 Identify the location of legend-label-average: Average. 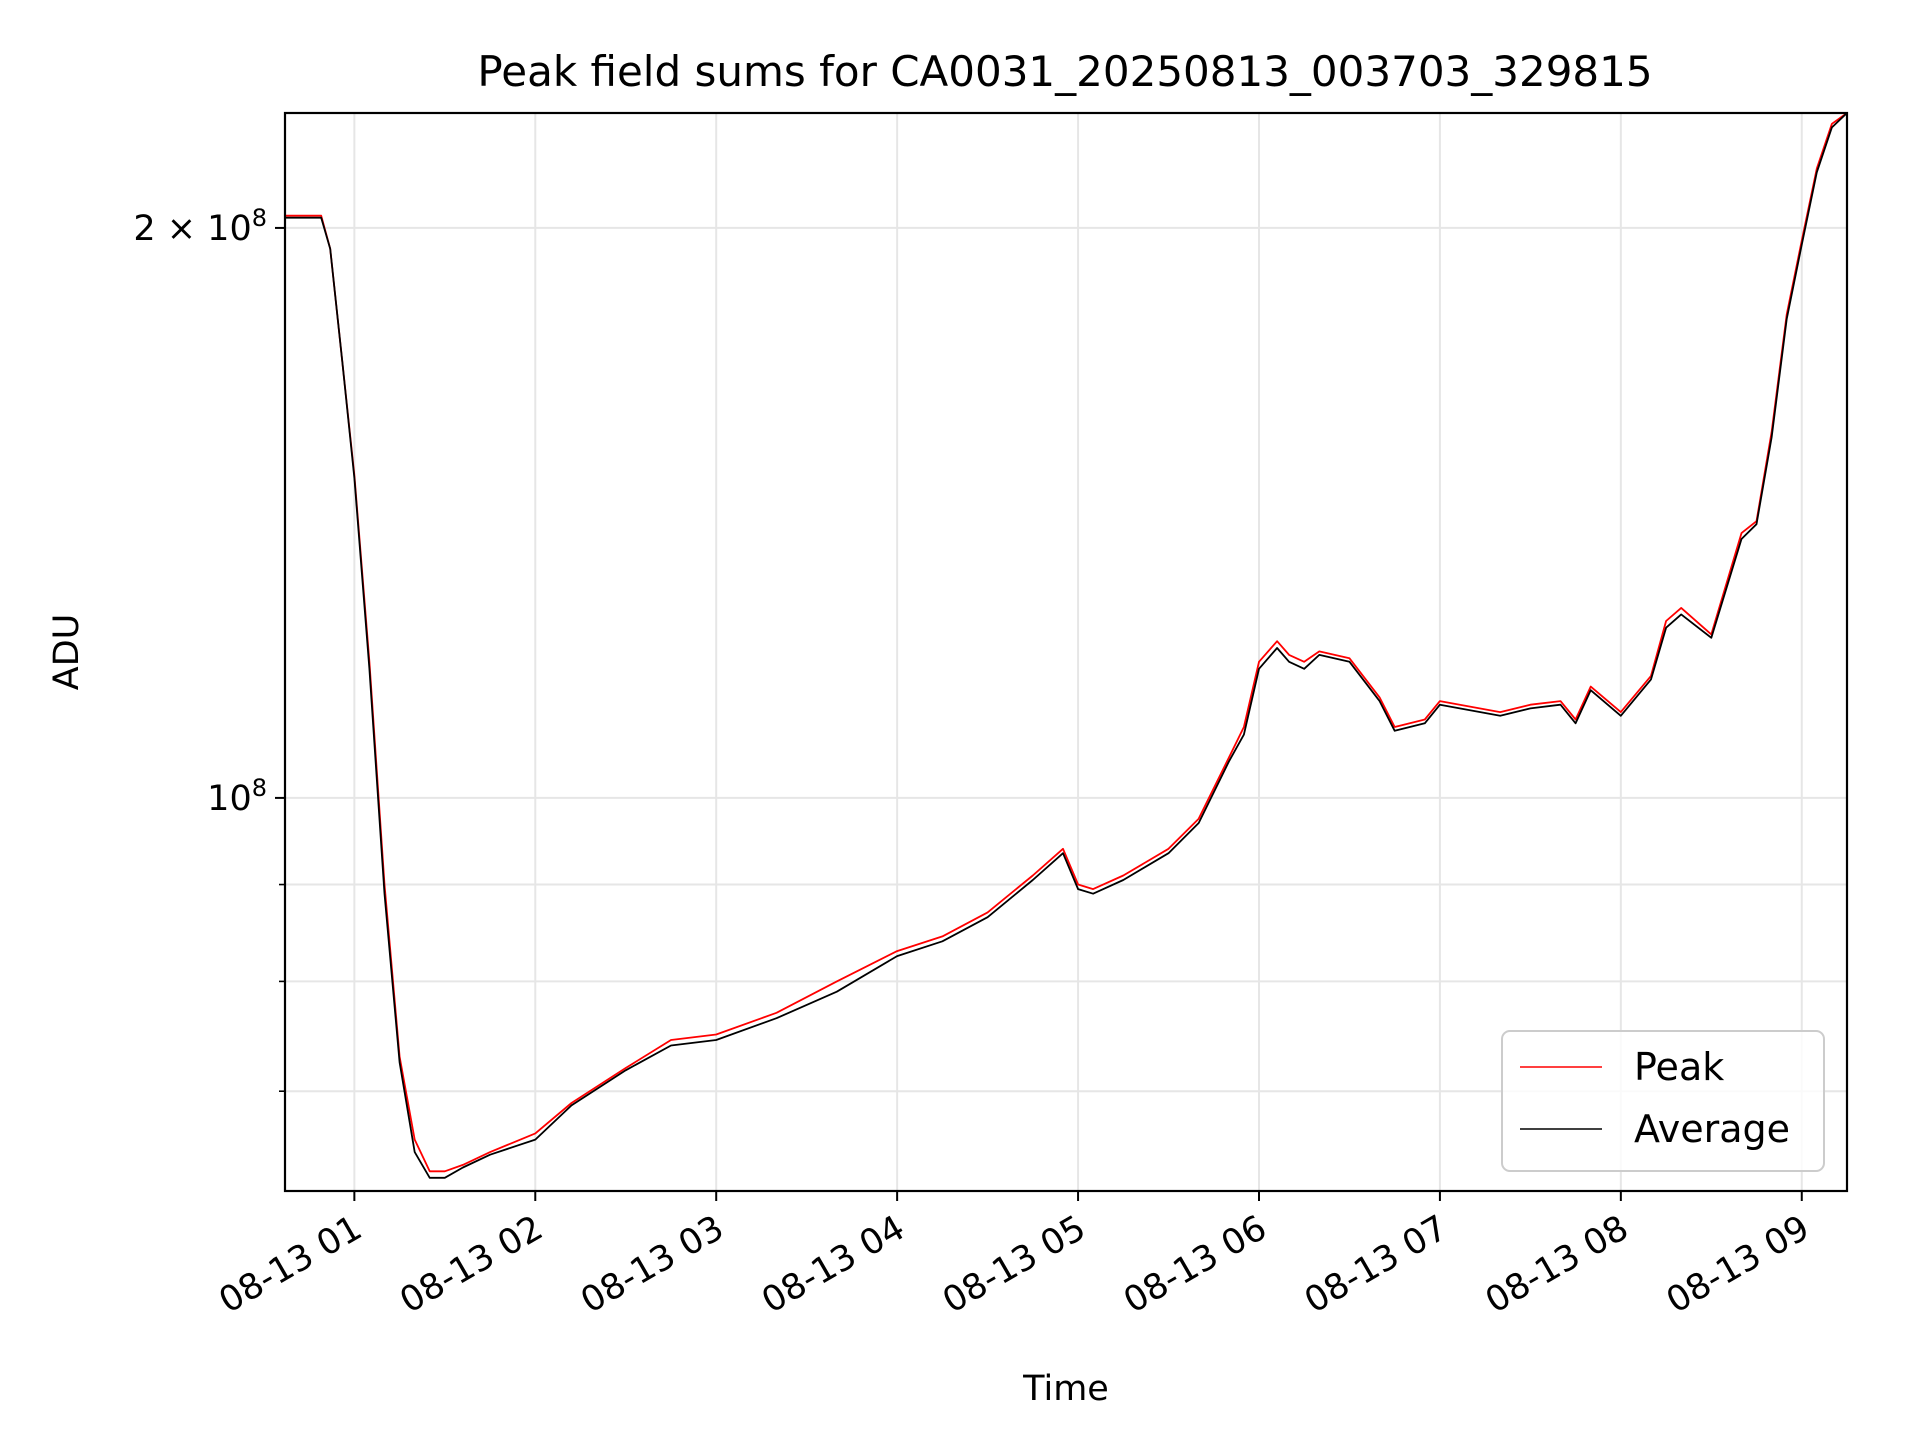
(1712, 1129).